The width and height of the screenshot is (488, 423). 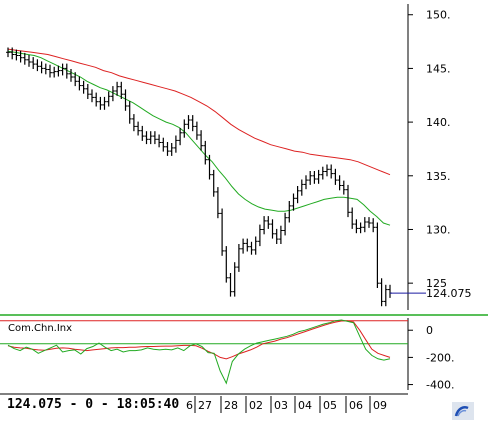 What do you see at coordinates (429, 149) in the screenshot?
I see `price-axis-ticks: 150. 145. 140. 135. 130. 125` at bounding box center [429, 149].